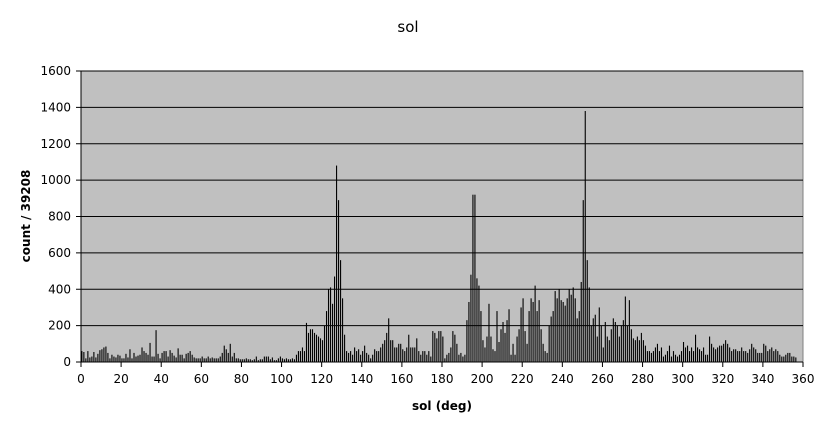 This screenshot has width=816, height=425. Describe the element at coordinates (321, 379) in the screenshot. I see `x-tick-label: 120` at that location.